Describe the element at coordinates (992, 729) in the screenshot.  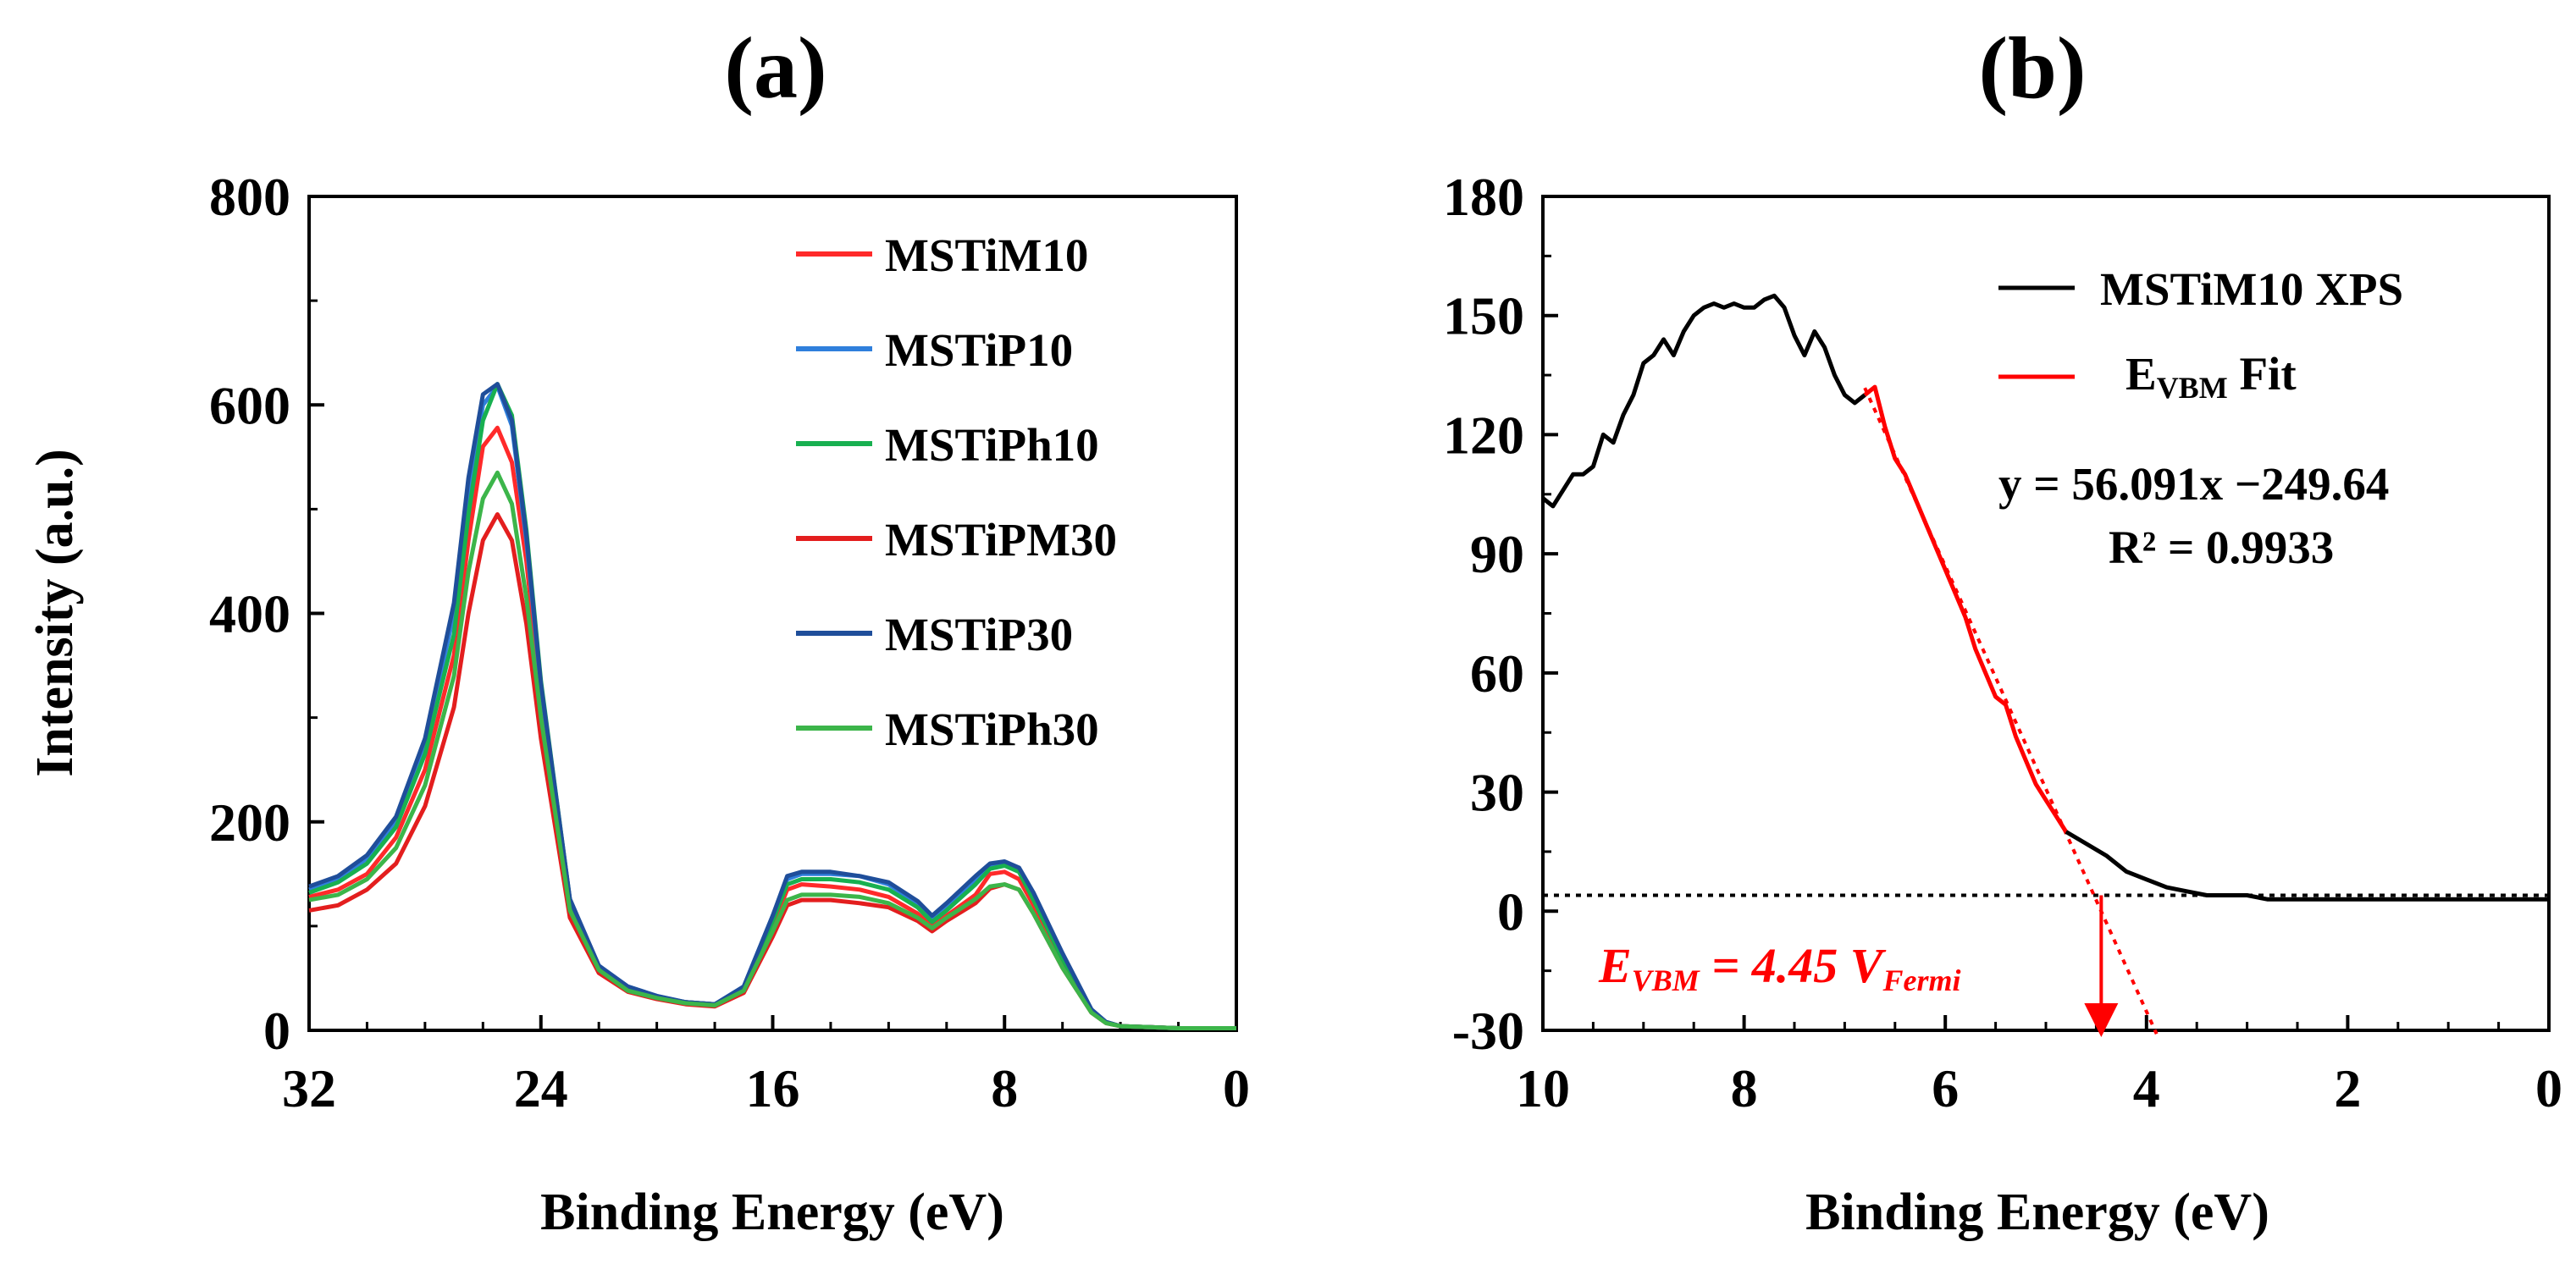
I see `legend-label-mstiph30: MSTiPh30` at that location.